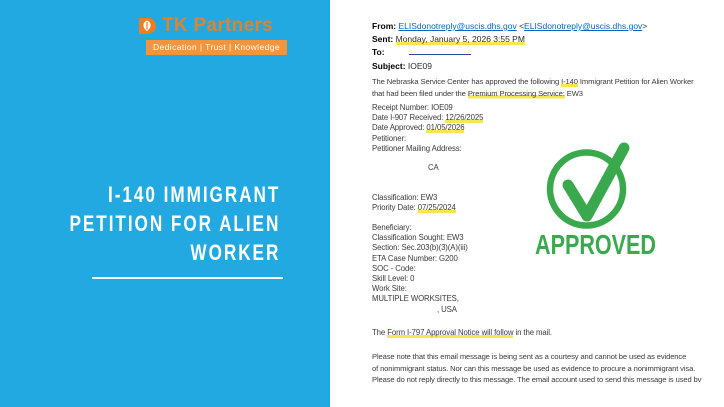 This screenshot has width=724, height=407. What do you see at coordinates (147, 26) in the screenshot?
I see `leaf-logo-icon` at bounding box center [147, 26].